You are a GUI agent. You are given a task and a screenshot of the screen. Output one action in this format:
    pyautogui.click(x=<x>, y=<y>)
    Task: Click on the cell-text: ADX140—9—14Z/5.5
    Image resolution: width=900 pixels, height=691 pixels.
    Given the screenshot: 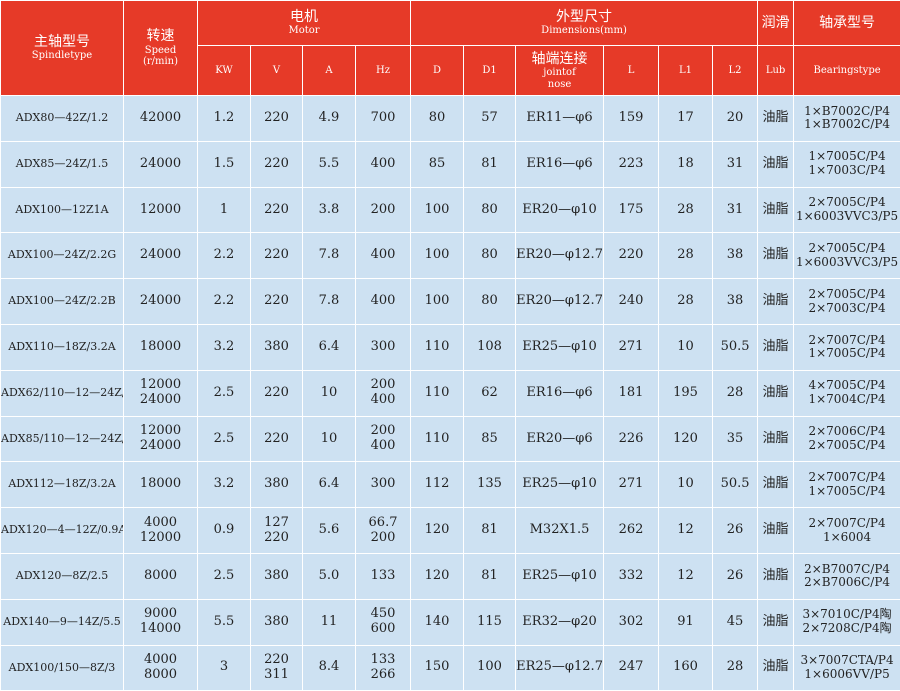 What is the action you would take?
    pyautogui.click(x=62, y=621)
    